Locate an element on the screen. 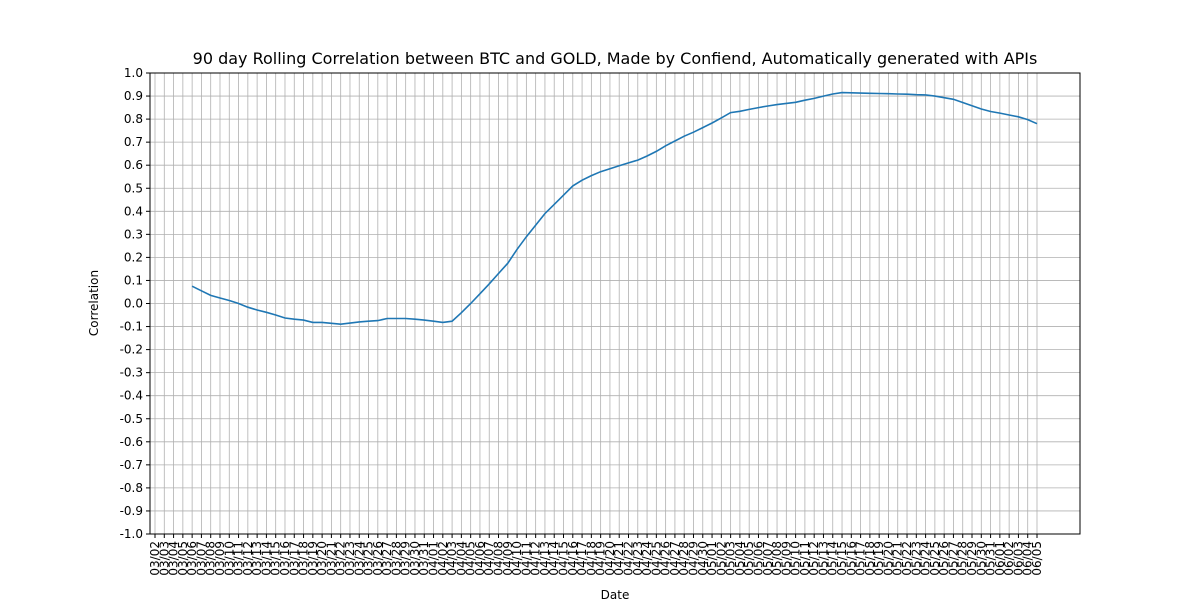  x-tick-label: 03/21 is located at coordinates (331, 558).